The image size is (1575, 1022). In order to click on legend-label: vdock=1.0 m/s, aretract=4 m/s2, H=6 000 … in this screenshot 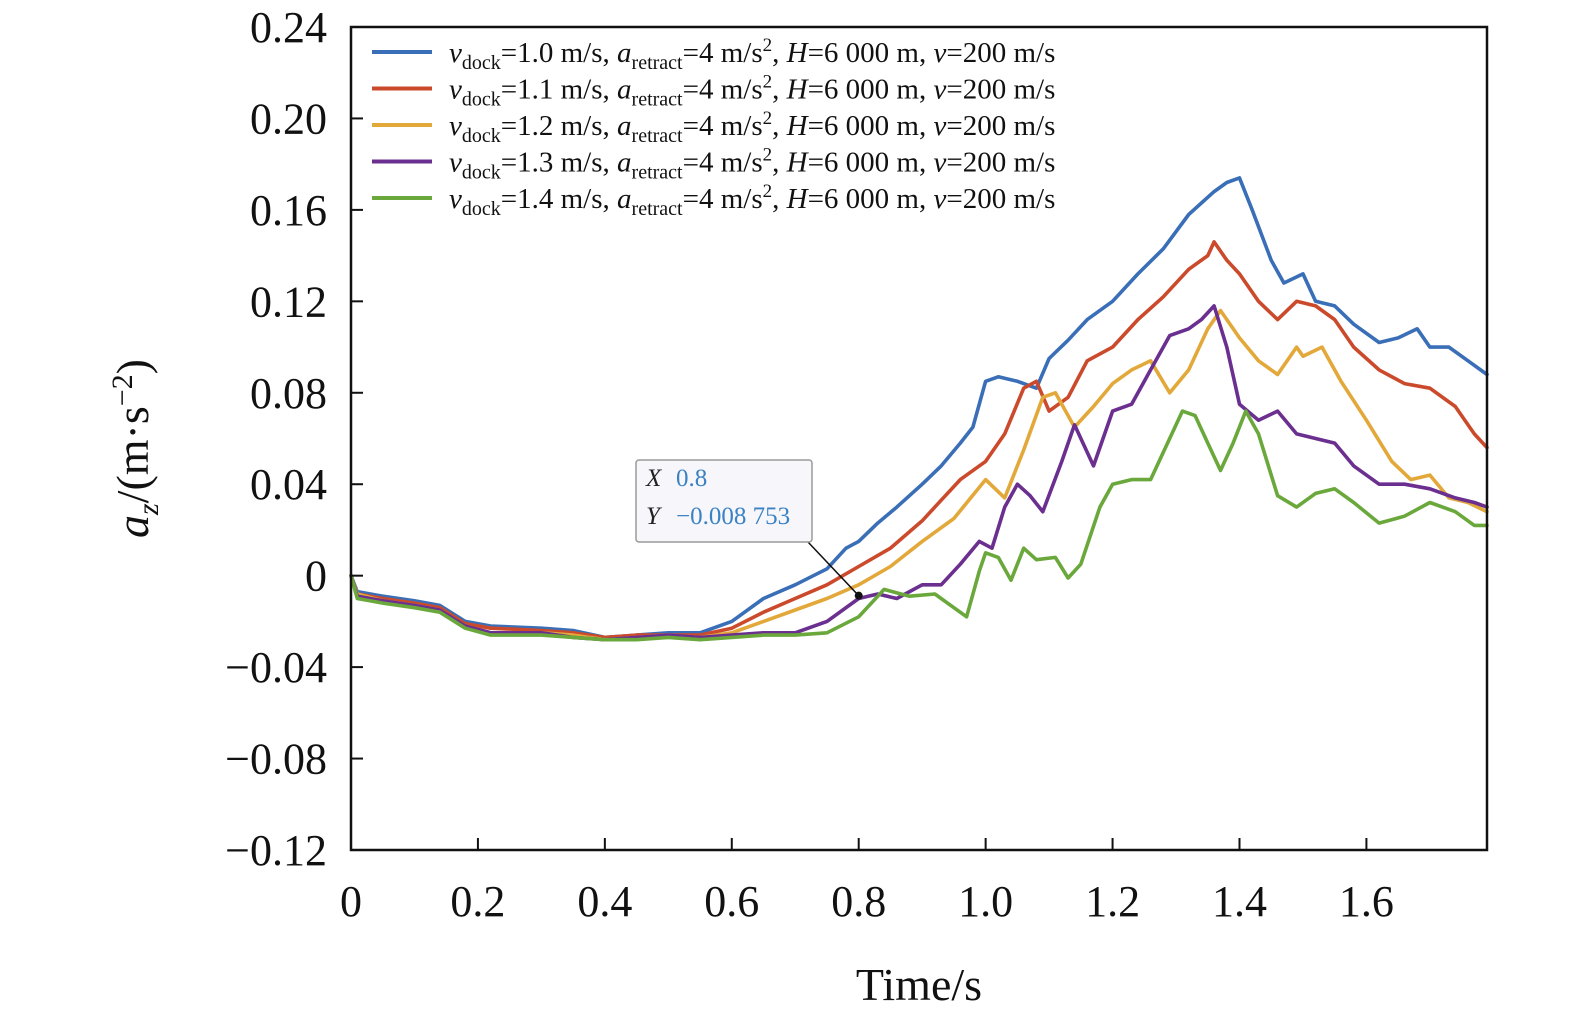, I will do `click(752, 54)`.